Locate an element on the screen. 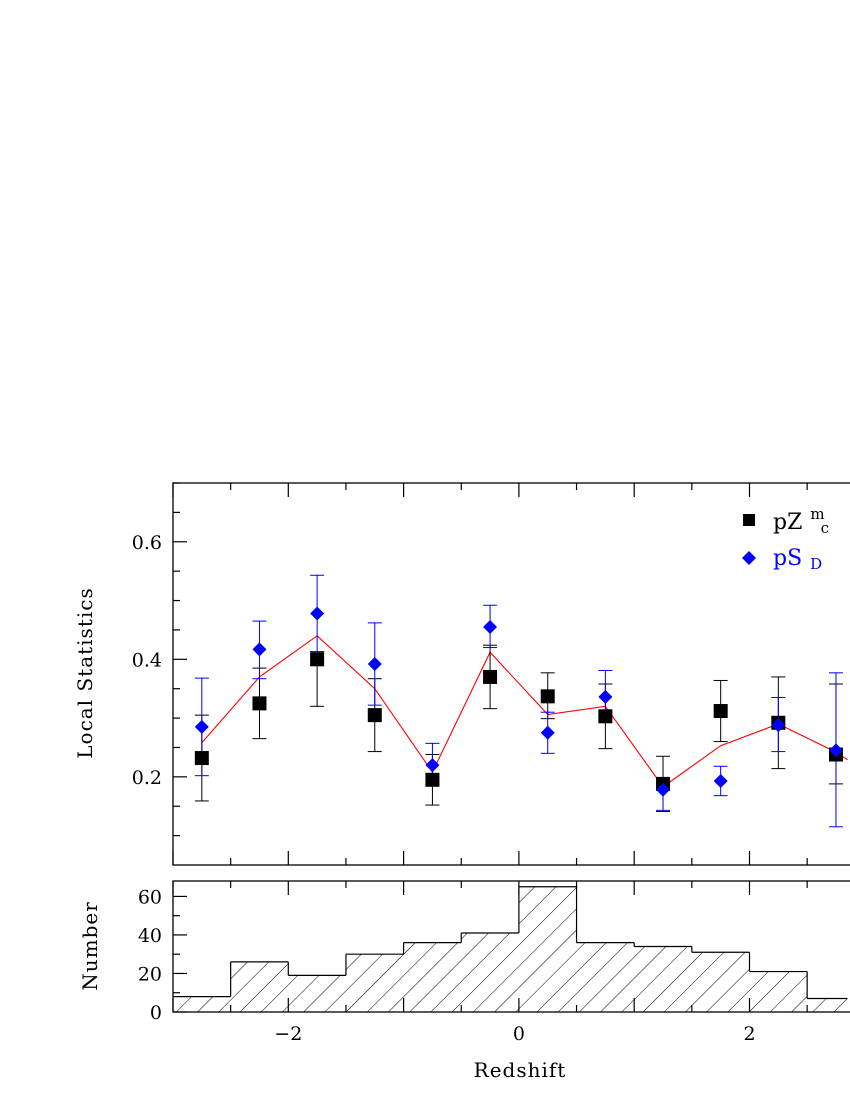 Image resolution: width=850 pixels, height=1100 pixels. y-tick-label: 0.2 is located at coordinates (147, 778).